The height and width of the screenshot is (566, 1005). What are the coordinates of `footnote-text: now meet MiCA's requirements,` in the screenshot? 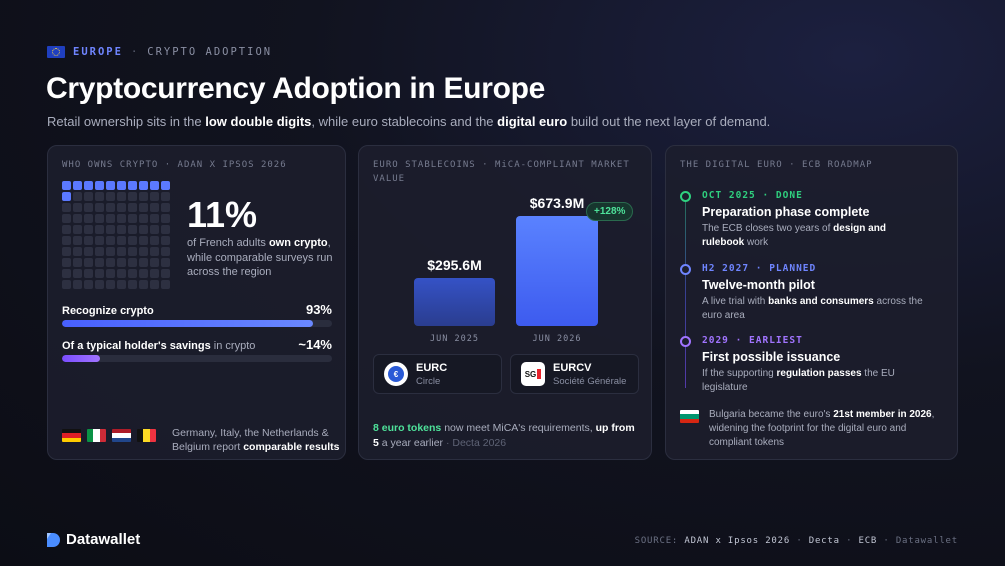 It's located at (518, 428).